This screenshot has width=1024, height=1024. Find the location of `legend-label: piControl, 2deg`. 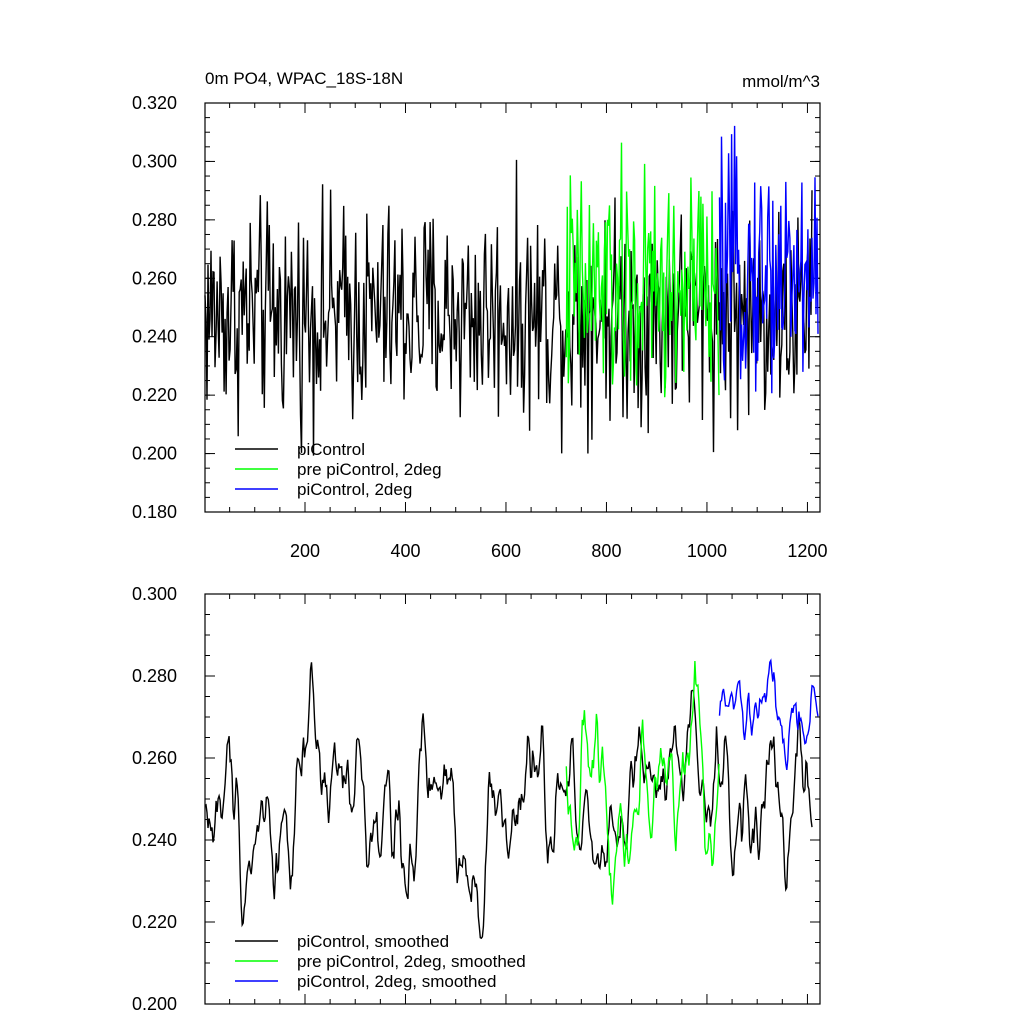

legend-label: piControl, 2deg is located at coordinates (354, 489).